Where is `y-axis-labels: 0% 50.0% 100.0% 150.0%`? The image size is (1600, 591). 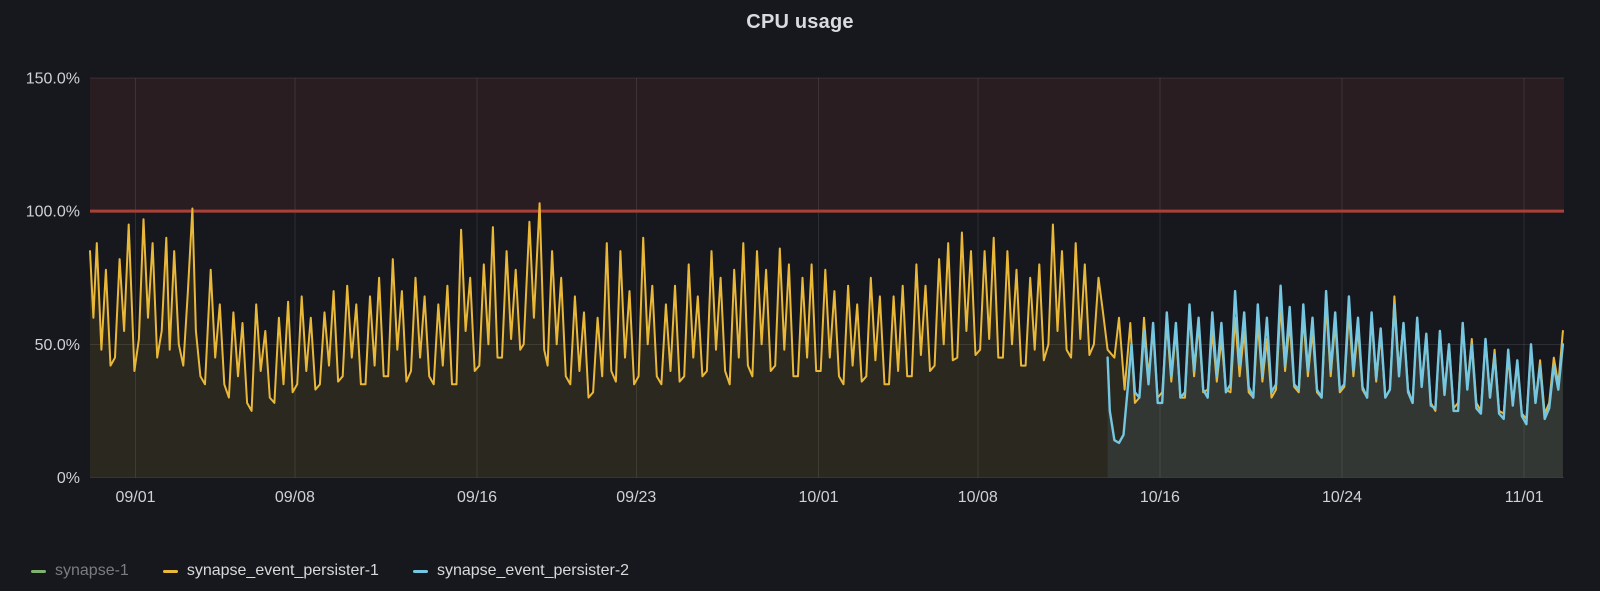 y-axis-labels: 0% 50.0% 100.0% 150.0% is located at coordinates (53, 279).